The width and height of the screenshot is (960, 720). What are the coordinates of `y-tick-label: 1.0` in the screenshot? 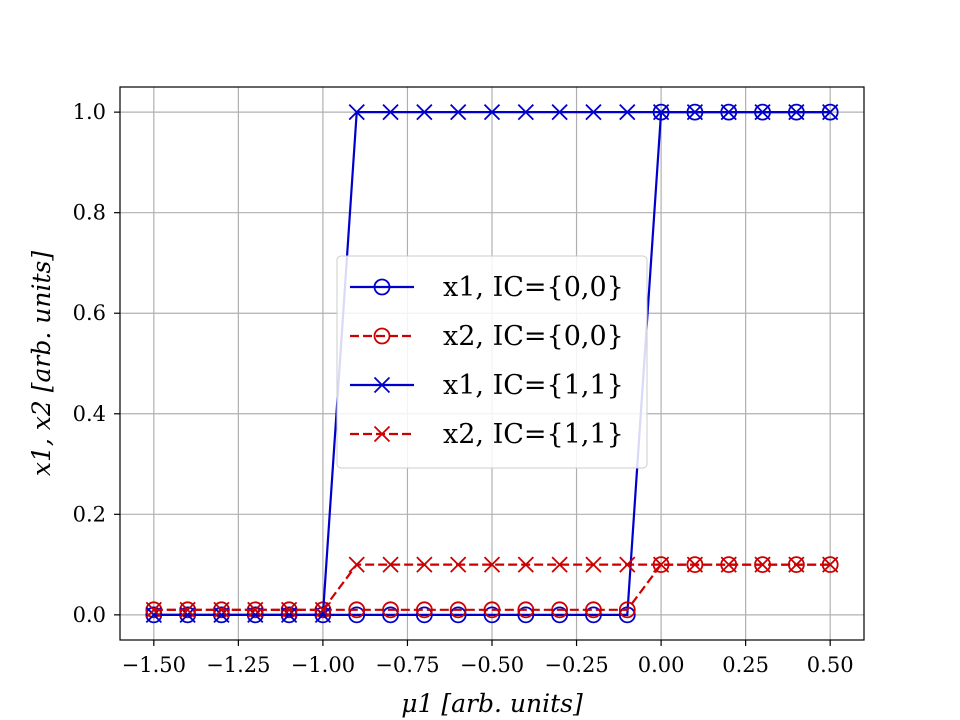 It's located at (89, 112).